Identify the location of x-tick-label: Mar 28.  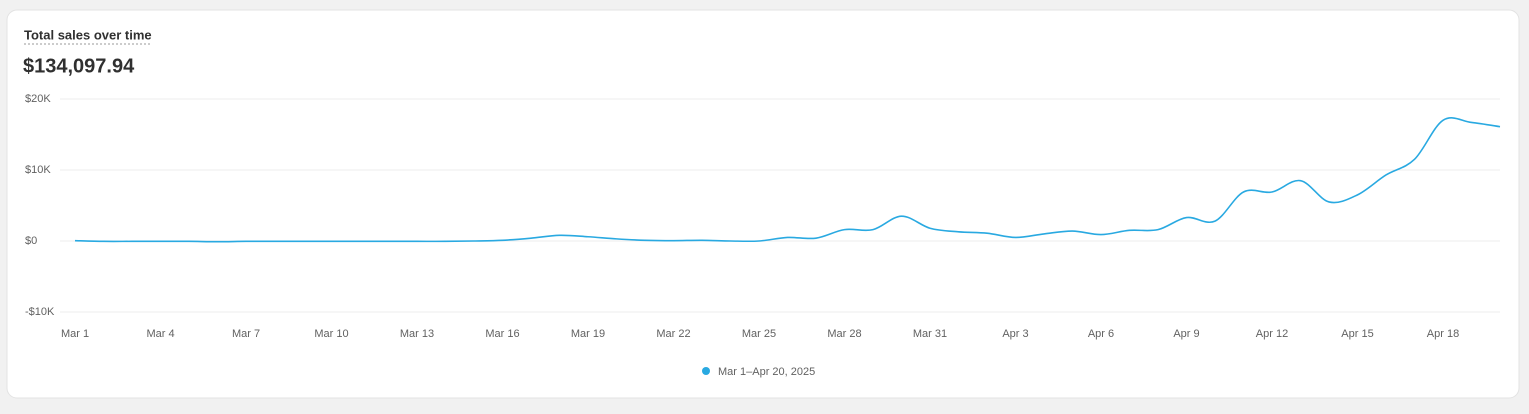
(844, 334).